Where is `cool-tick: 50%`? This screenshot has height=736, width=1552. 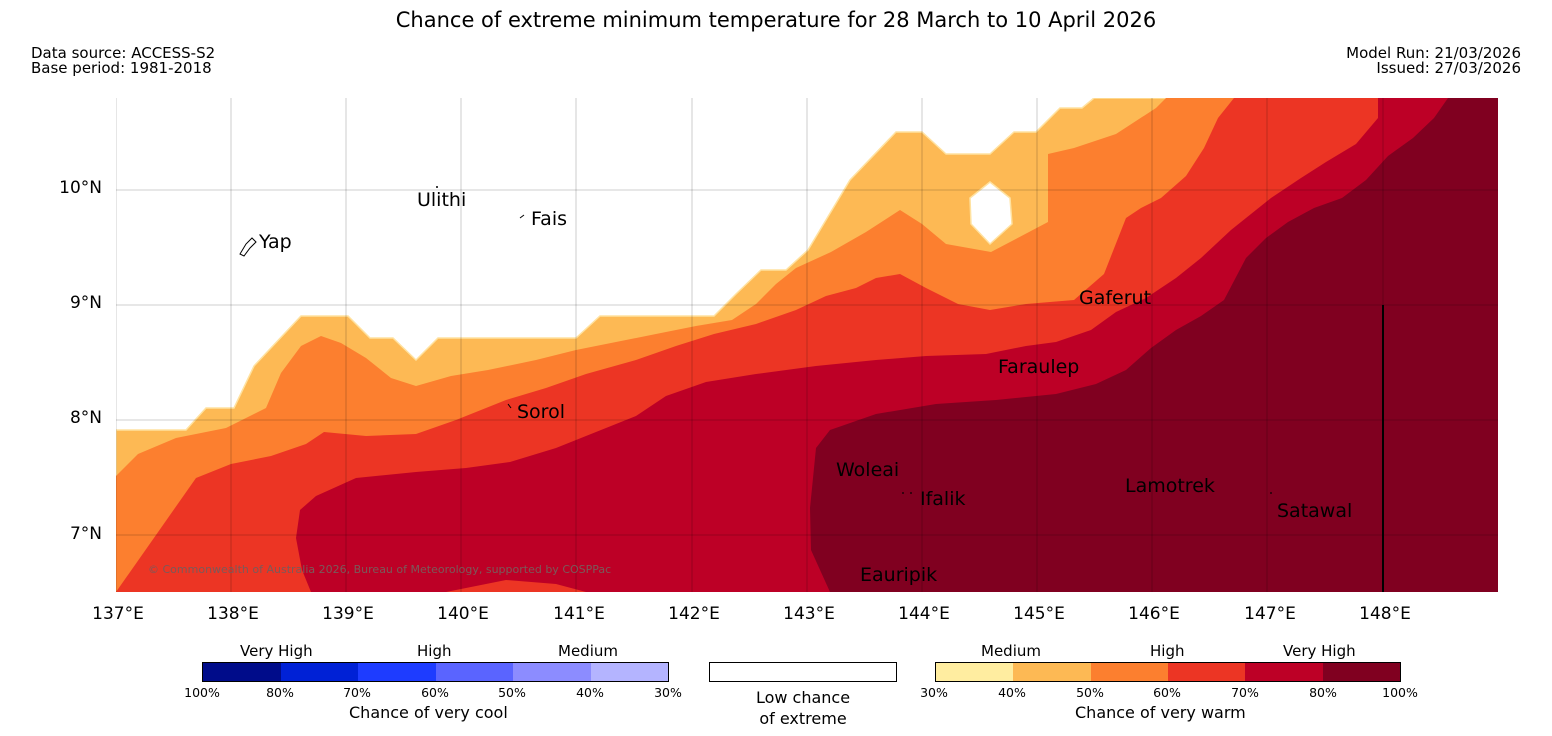 cool-tick: 50% is located at coordinates (512, 692).